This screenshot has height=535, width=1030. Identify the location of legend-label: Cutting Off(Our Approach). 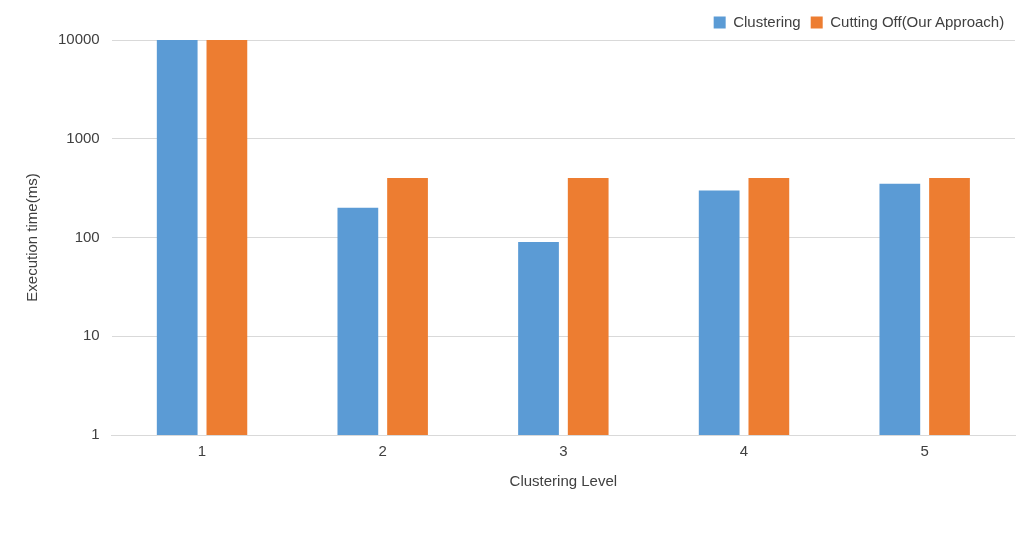
(917, 21).